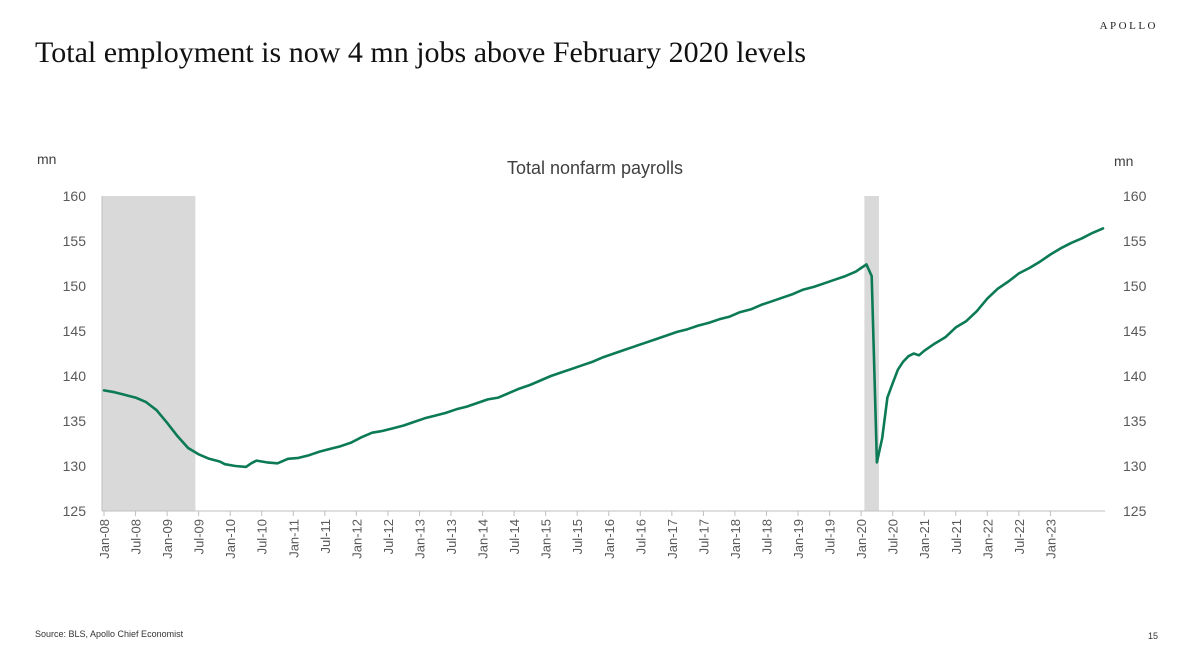  Describe the element at coordinates (75, 353) in the screenshot. I see `y-tick-labels-left: 125 130 135 140 145 150 155 160` at that location.